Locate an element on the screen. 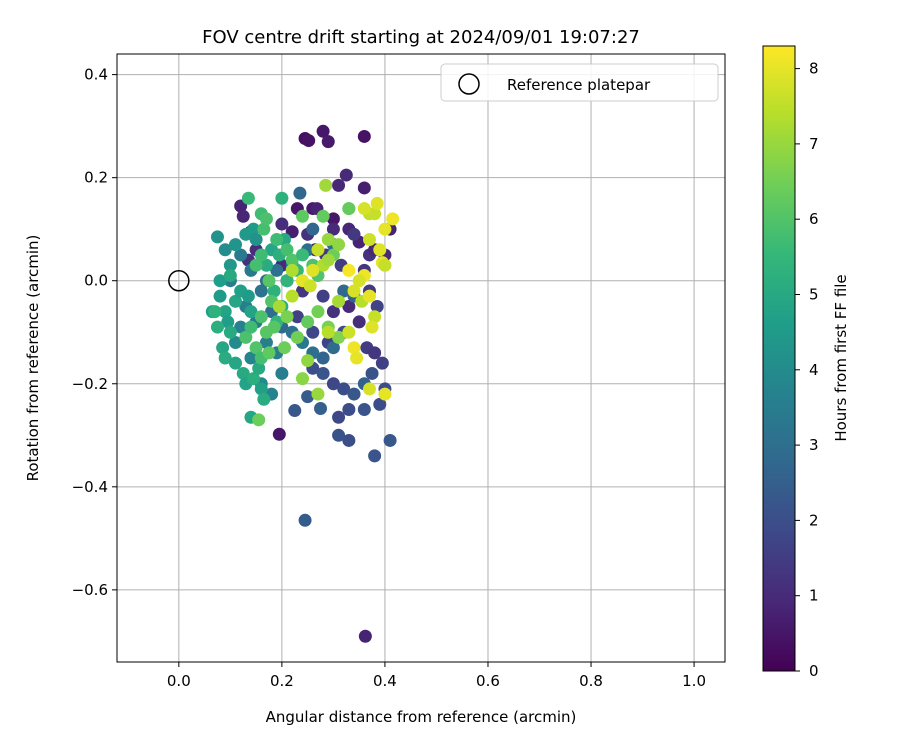 The image size is (900, 750). y-tick-label: 0.4 is located at coordinates (96, 75).